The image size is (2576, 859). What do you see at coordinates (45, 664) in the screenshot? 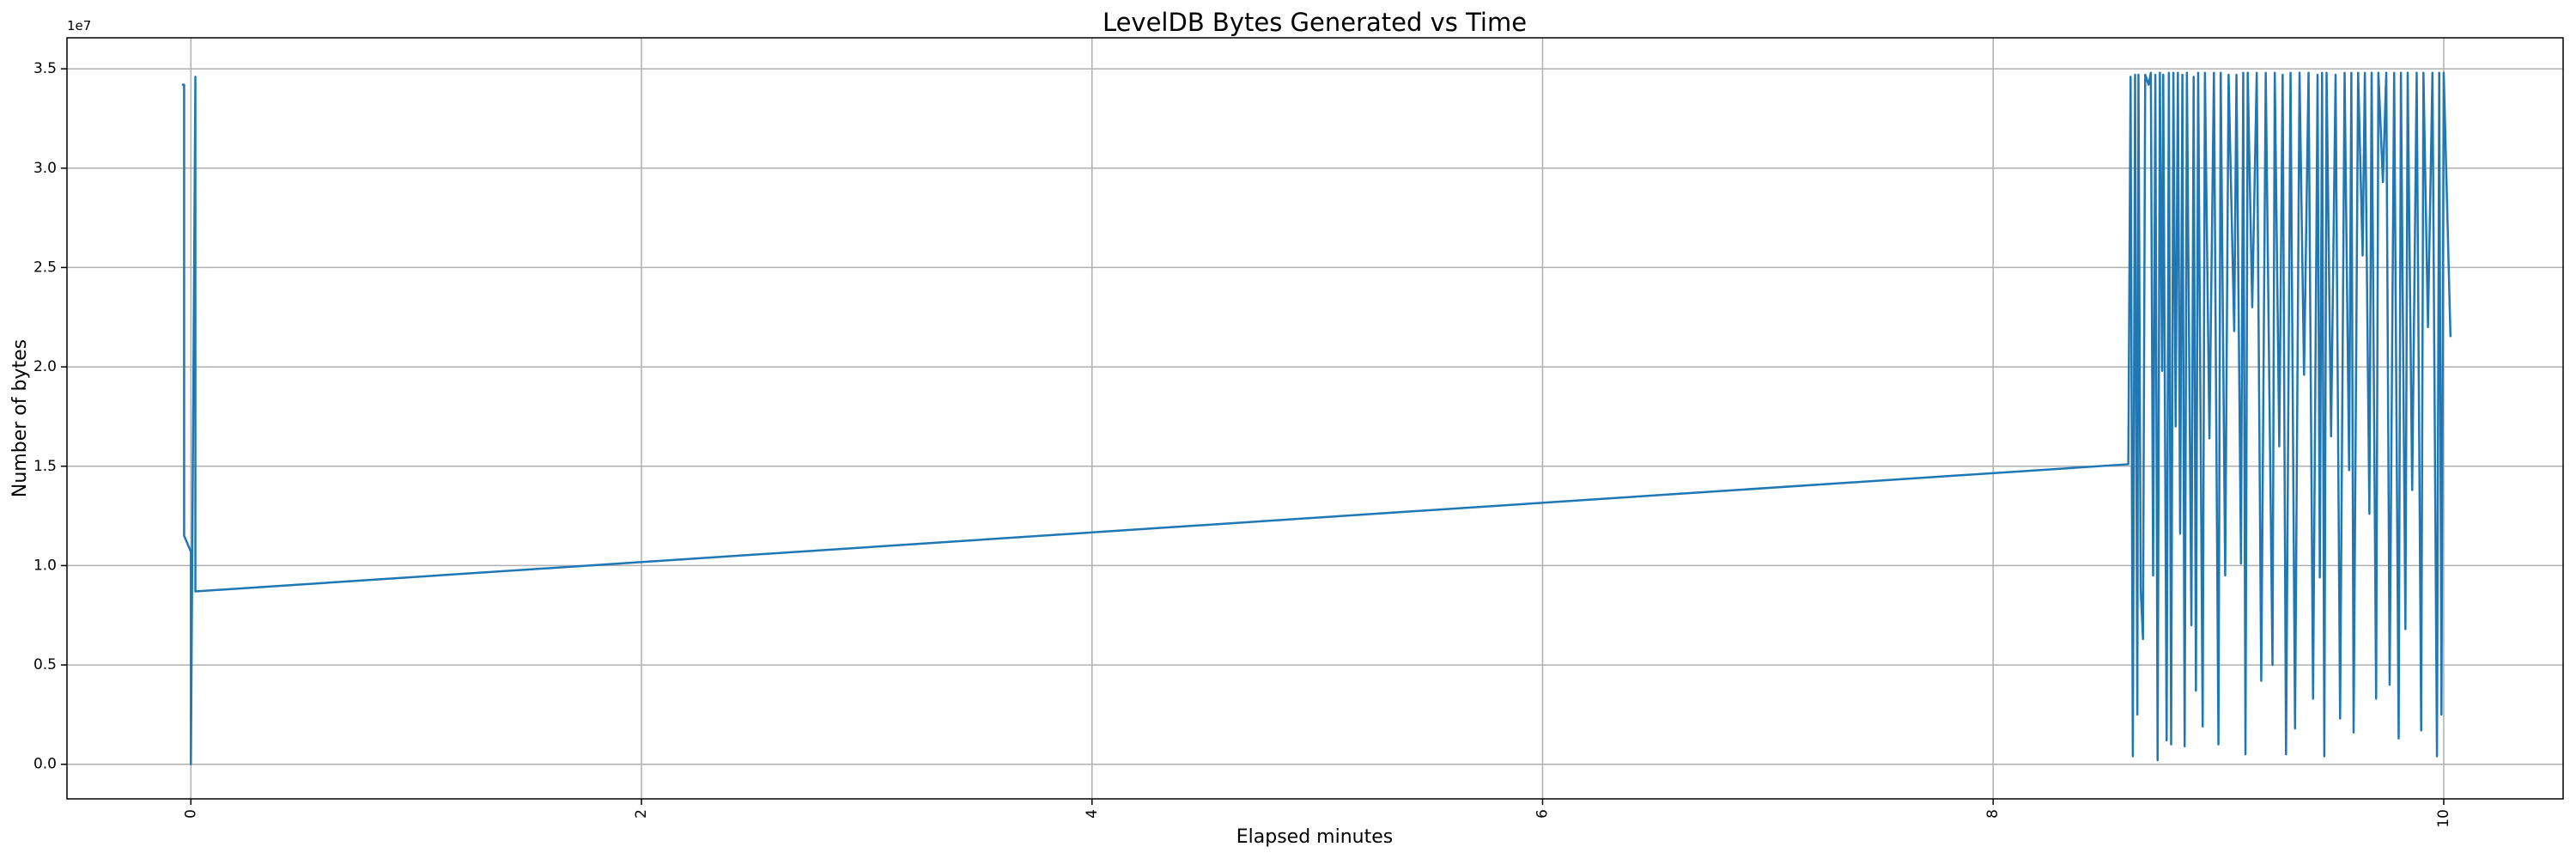
I see `y-tick-label: 0.5` at bounding box center [45, 664].